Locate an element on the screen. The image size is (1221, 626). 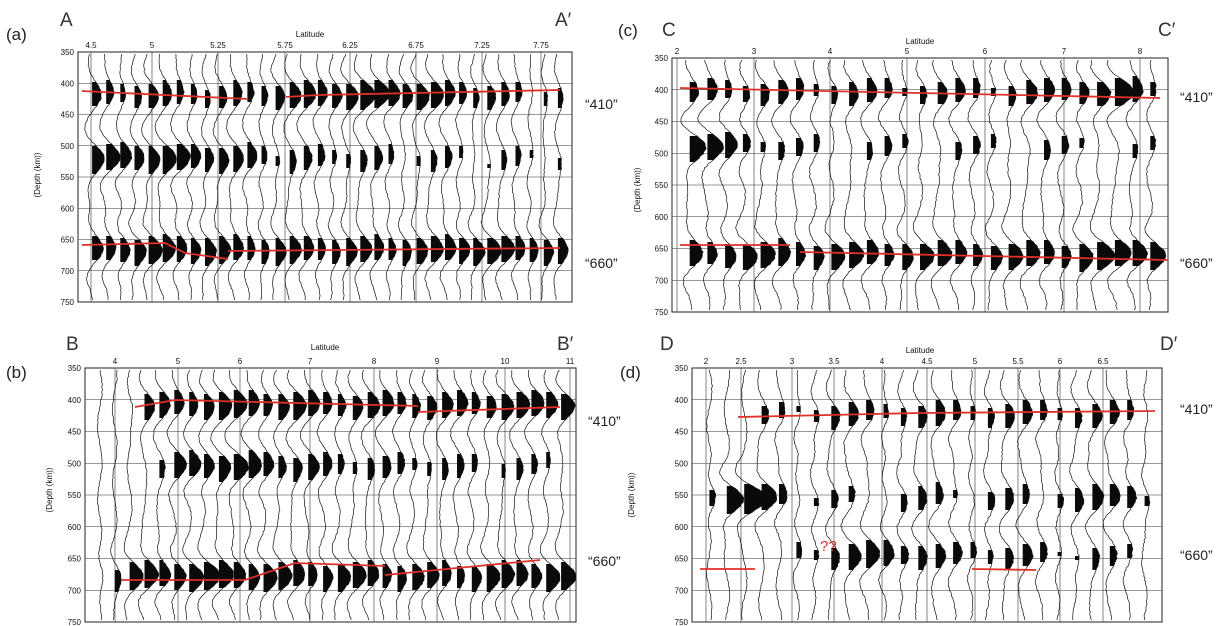
panel-d-lat-tick: 5 is located at coordinates (975, 361).